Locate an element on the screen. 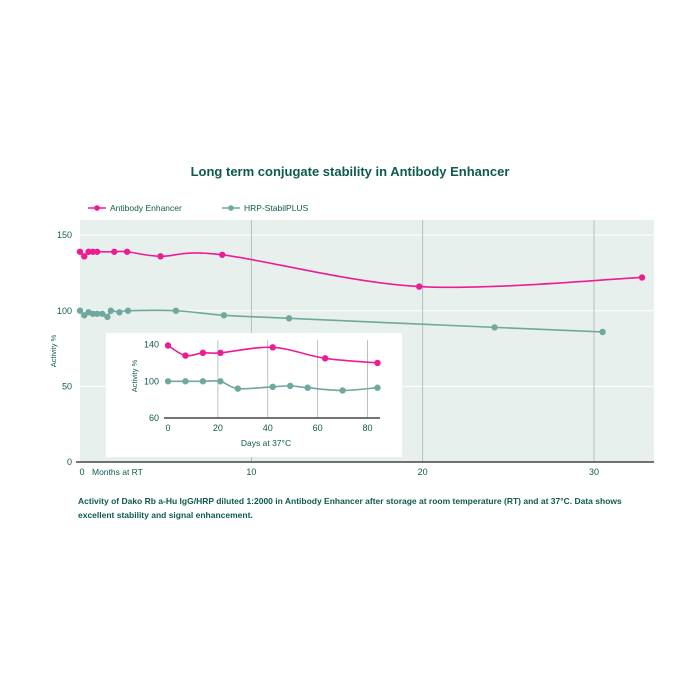 The image size is (700, 700). main-xtick-label: 30 is located at coordinates (594, 472).